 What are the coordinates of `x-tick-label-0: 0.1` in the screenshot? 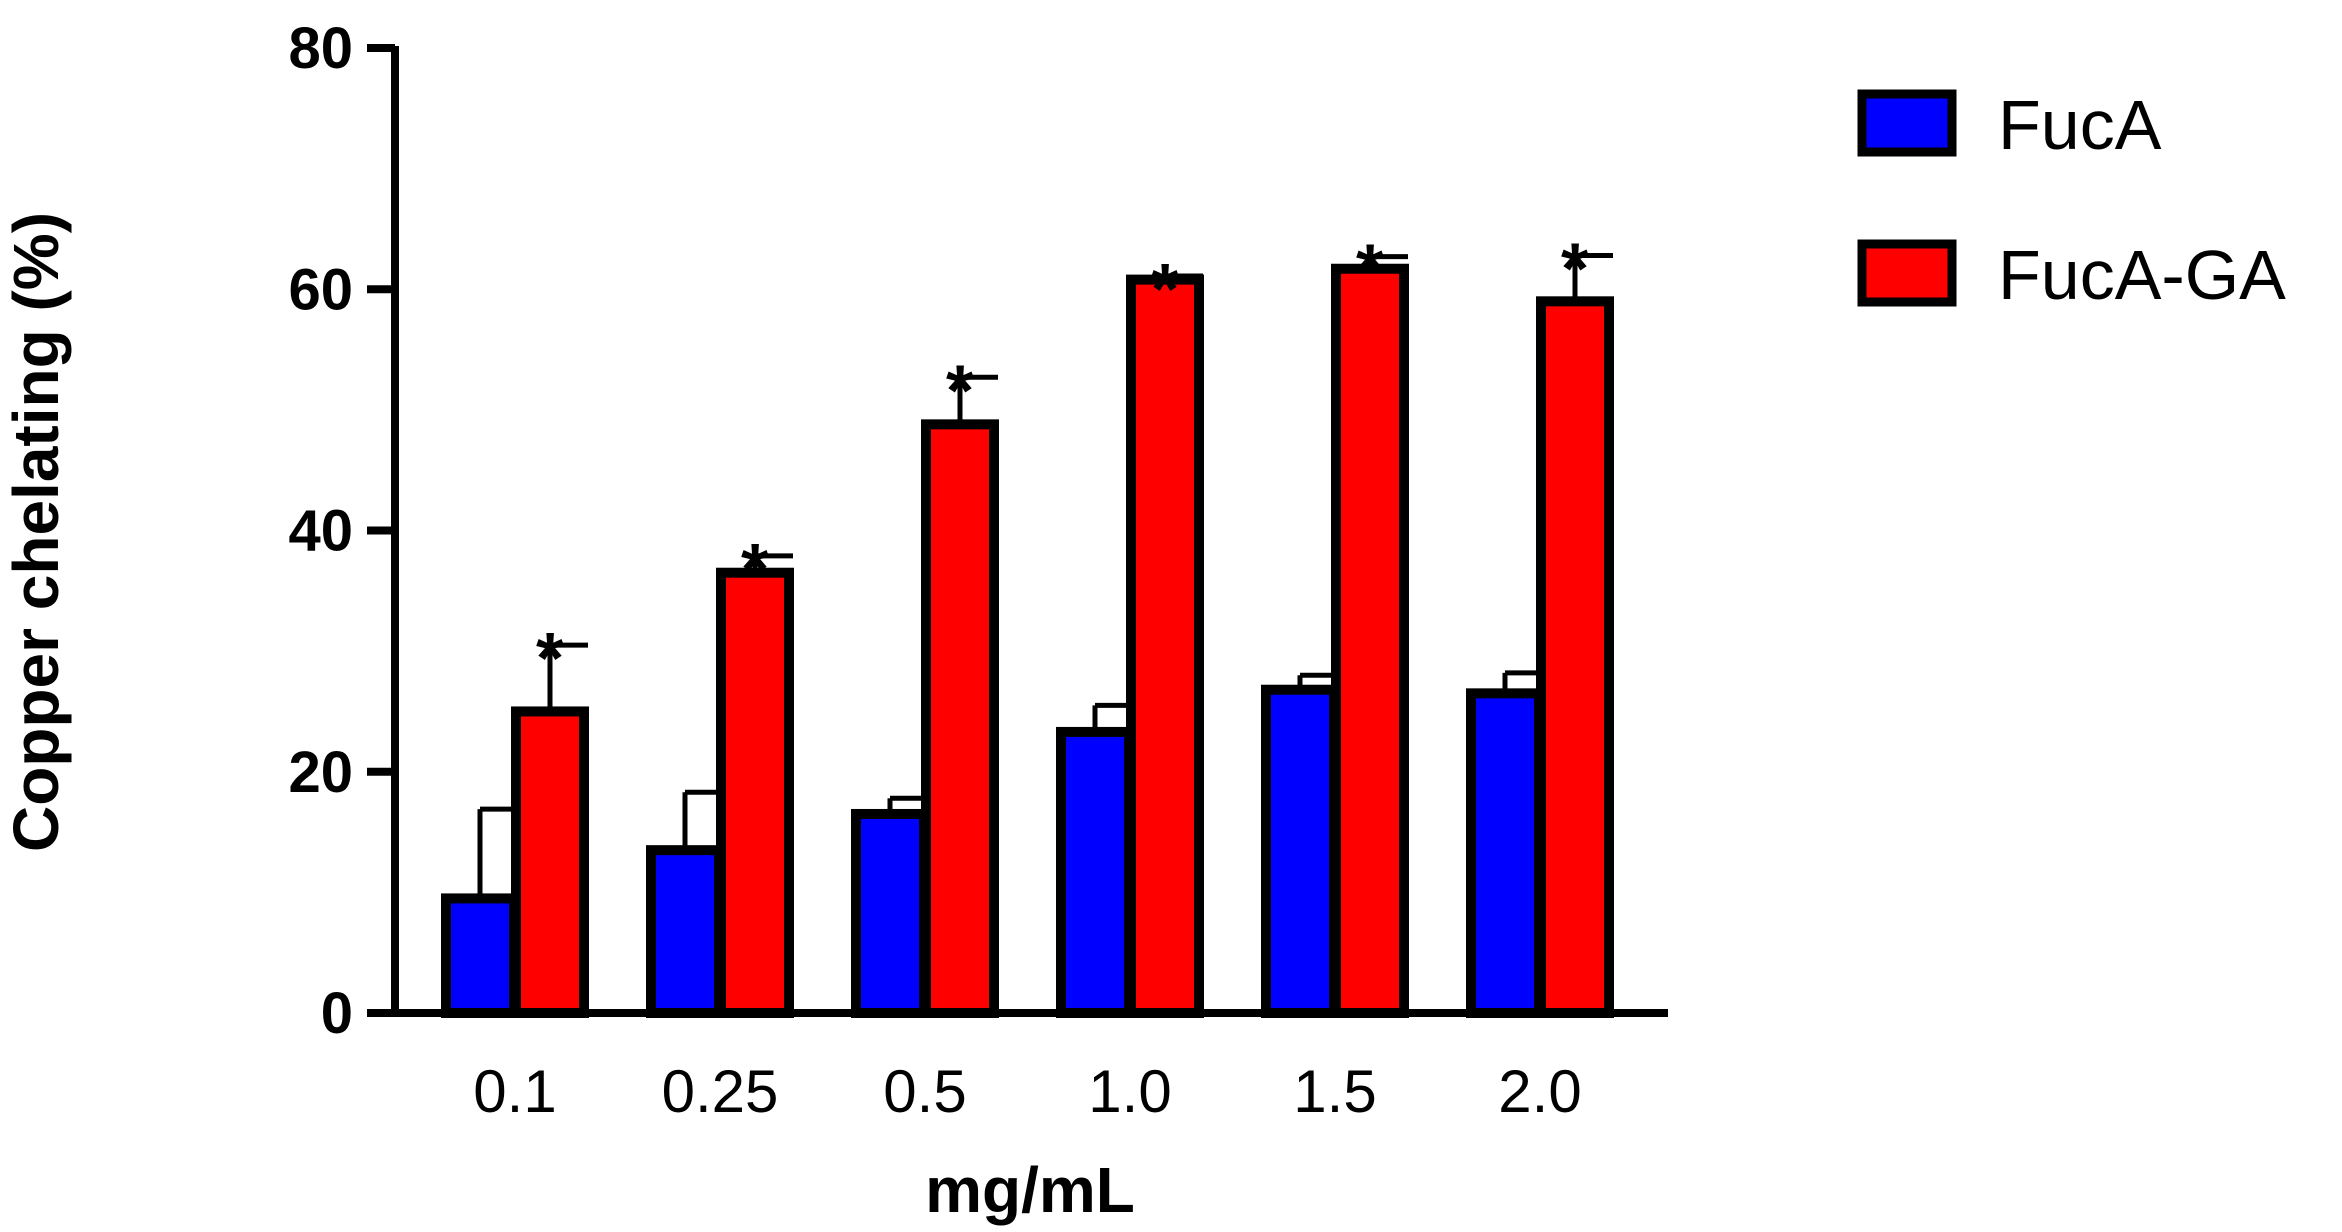 It's located at (514, 1091).